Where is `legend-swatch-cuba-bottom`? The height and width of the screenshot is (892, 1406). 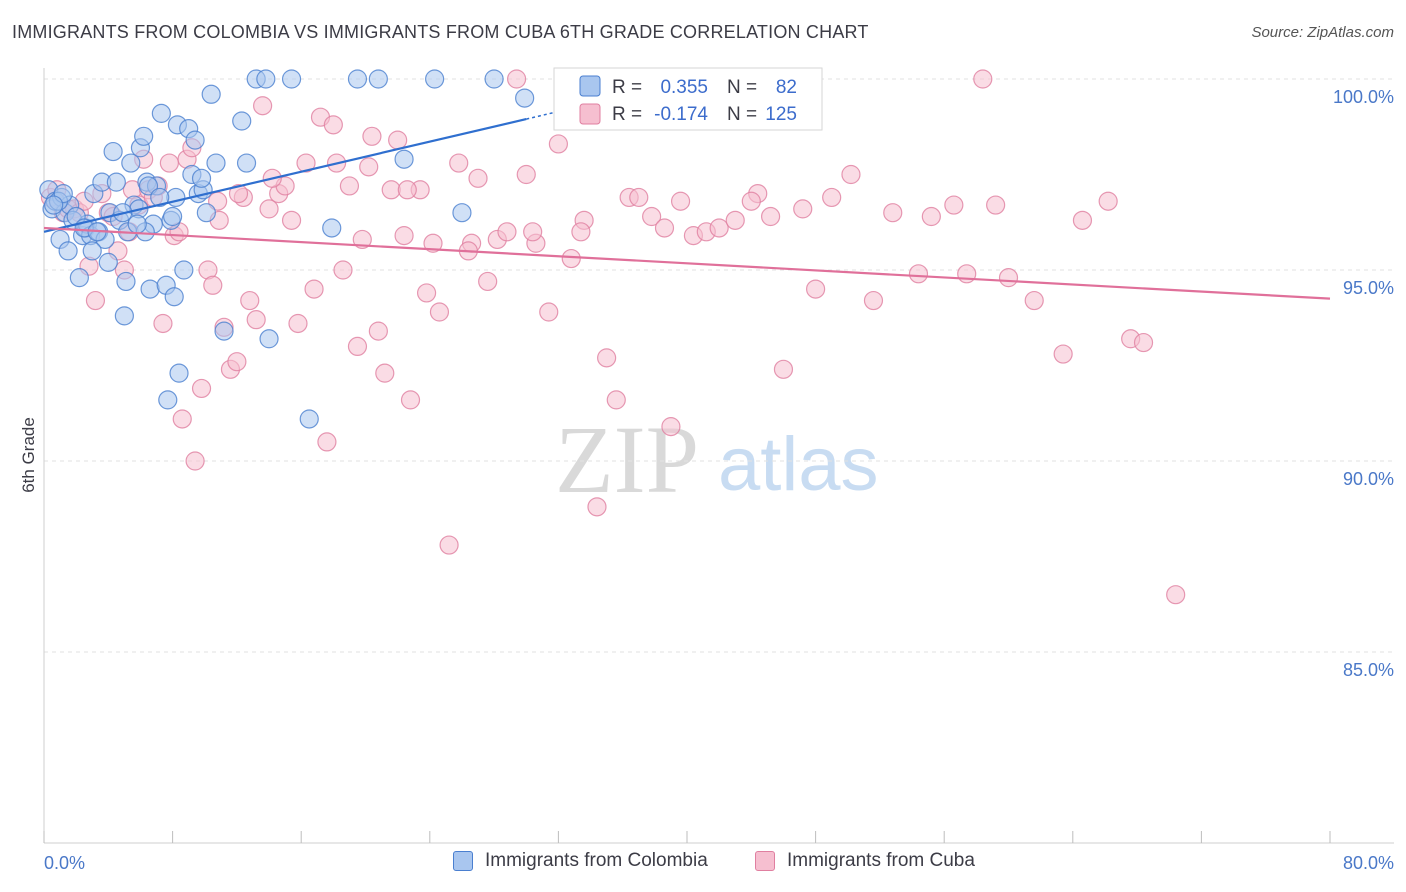 legend-swatch-cuba-bottom is located at coordinates (765, 861).